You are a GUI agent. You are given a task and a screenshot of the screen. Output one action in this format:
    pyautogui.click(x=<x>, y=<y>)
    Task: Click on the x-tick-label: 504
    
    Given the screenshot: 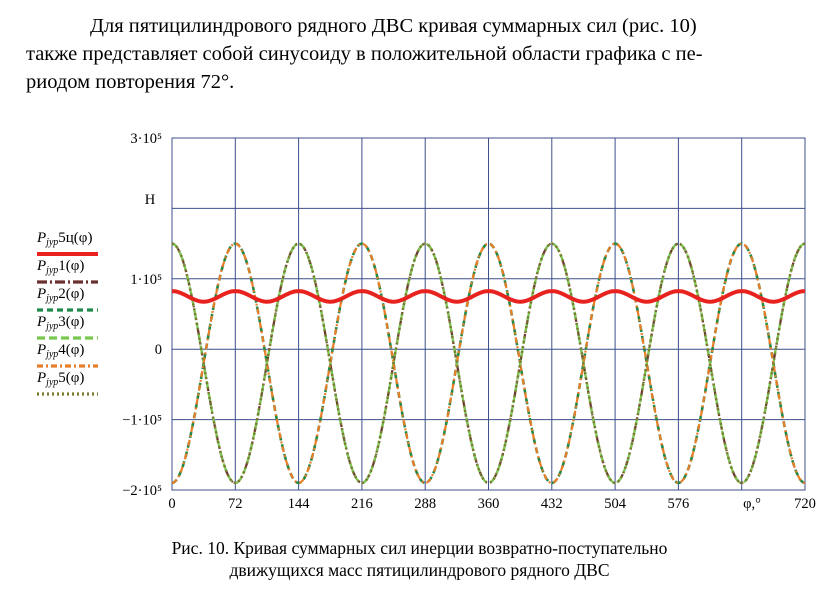 What is the action you would take?
    pyautogui.click(x=615, y=504)
    